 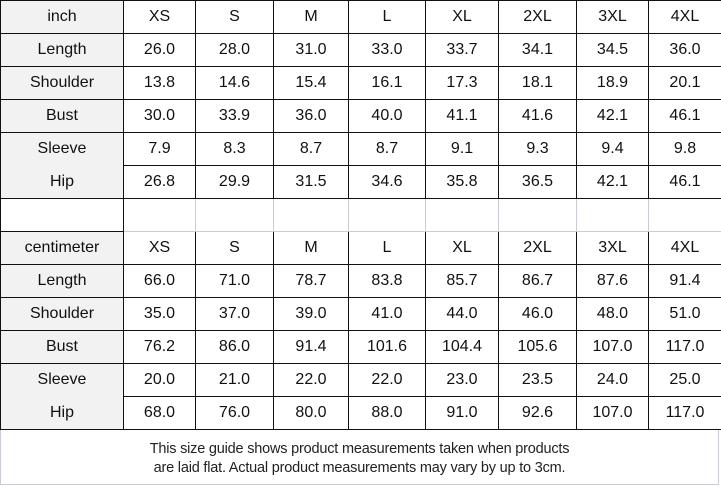 What do you see at coordinates (537, 116) in the screenshot?
I see `measurement-cell: 41.6` at bounding box center [537, 116].